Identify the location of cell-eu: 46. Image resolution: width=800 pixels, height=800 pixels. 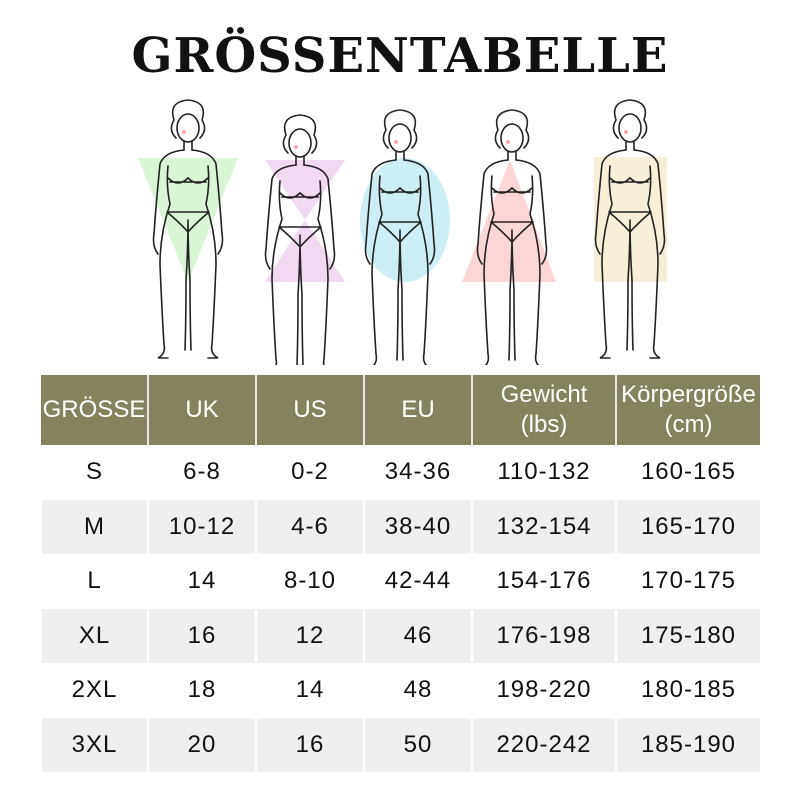
(417, 635).